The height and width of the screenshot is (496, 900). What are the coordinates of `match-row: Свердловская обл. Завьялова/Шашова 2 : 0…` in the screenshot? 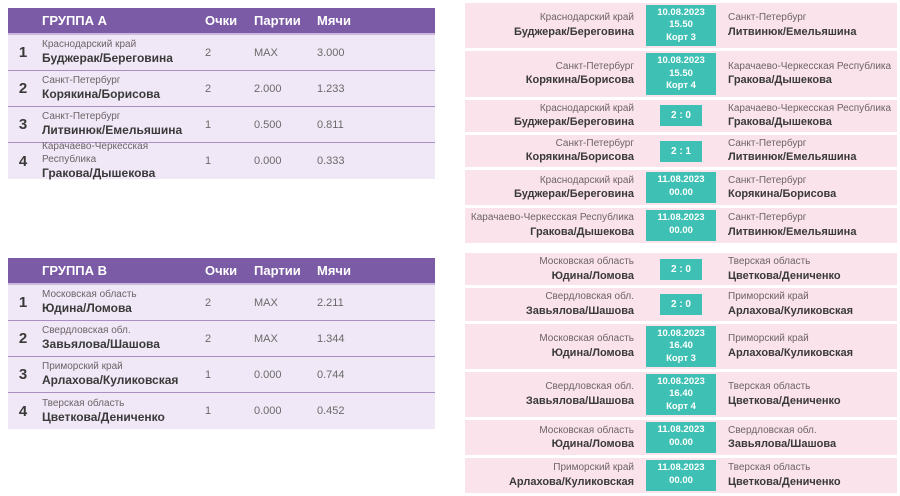 It's located at (681, 304).